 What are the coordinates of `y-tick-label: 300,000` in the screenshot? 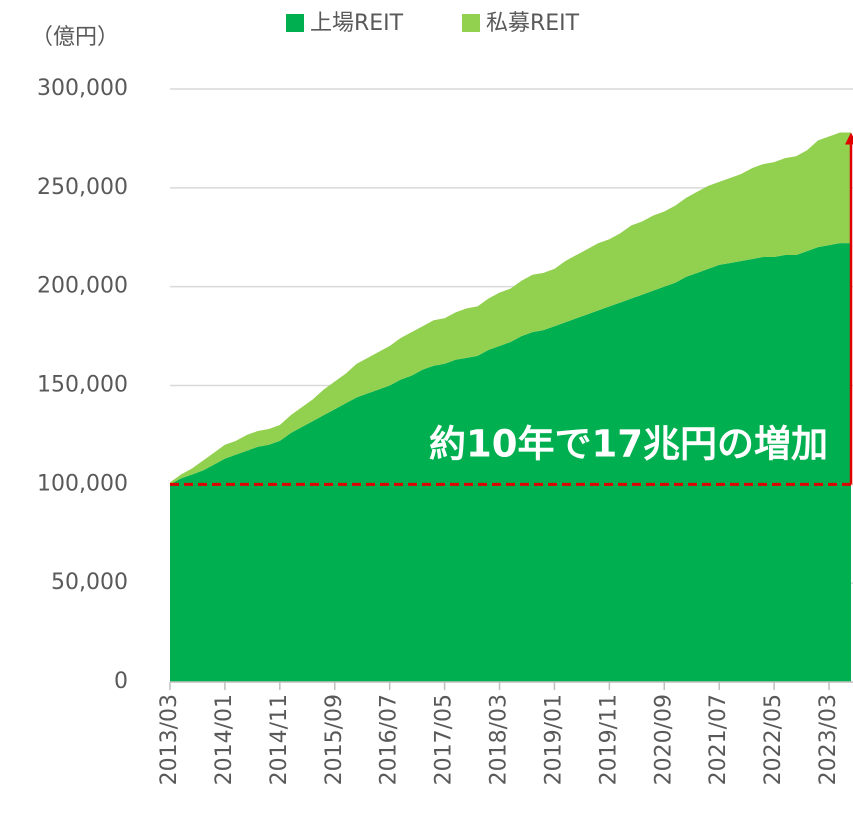 It's located at (82, 88).